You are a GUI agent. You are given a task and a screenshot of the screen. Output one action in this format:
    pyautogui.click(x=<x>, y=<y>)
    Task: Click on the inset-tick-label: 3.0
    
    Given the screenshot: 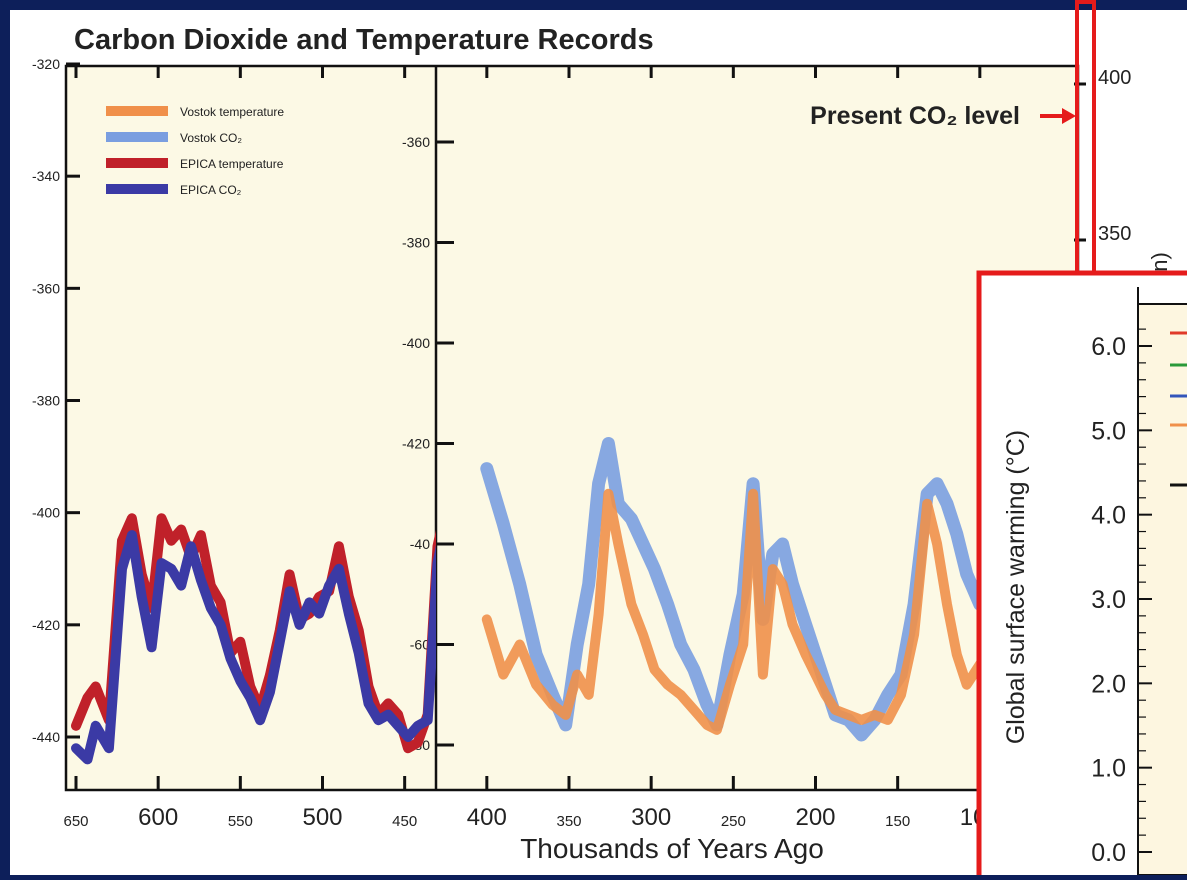 What is the action you would take?
    pyautogui.click(x=1108, y=600)
    